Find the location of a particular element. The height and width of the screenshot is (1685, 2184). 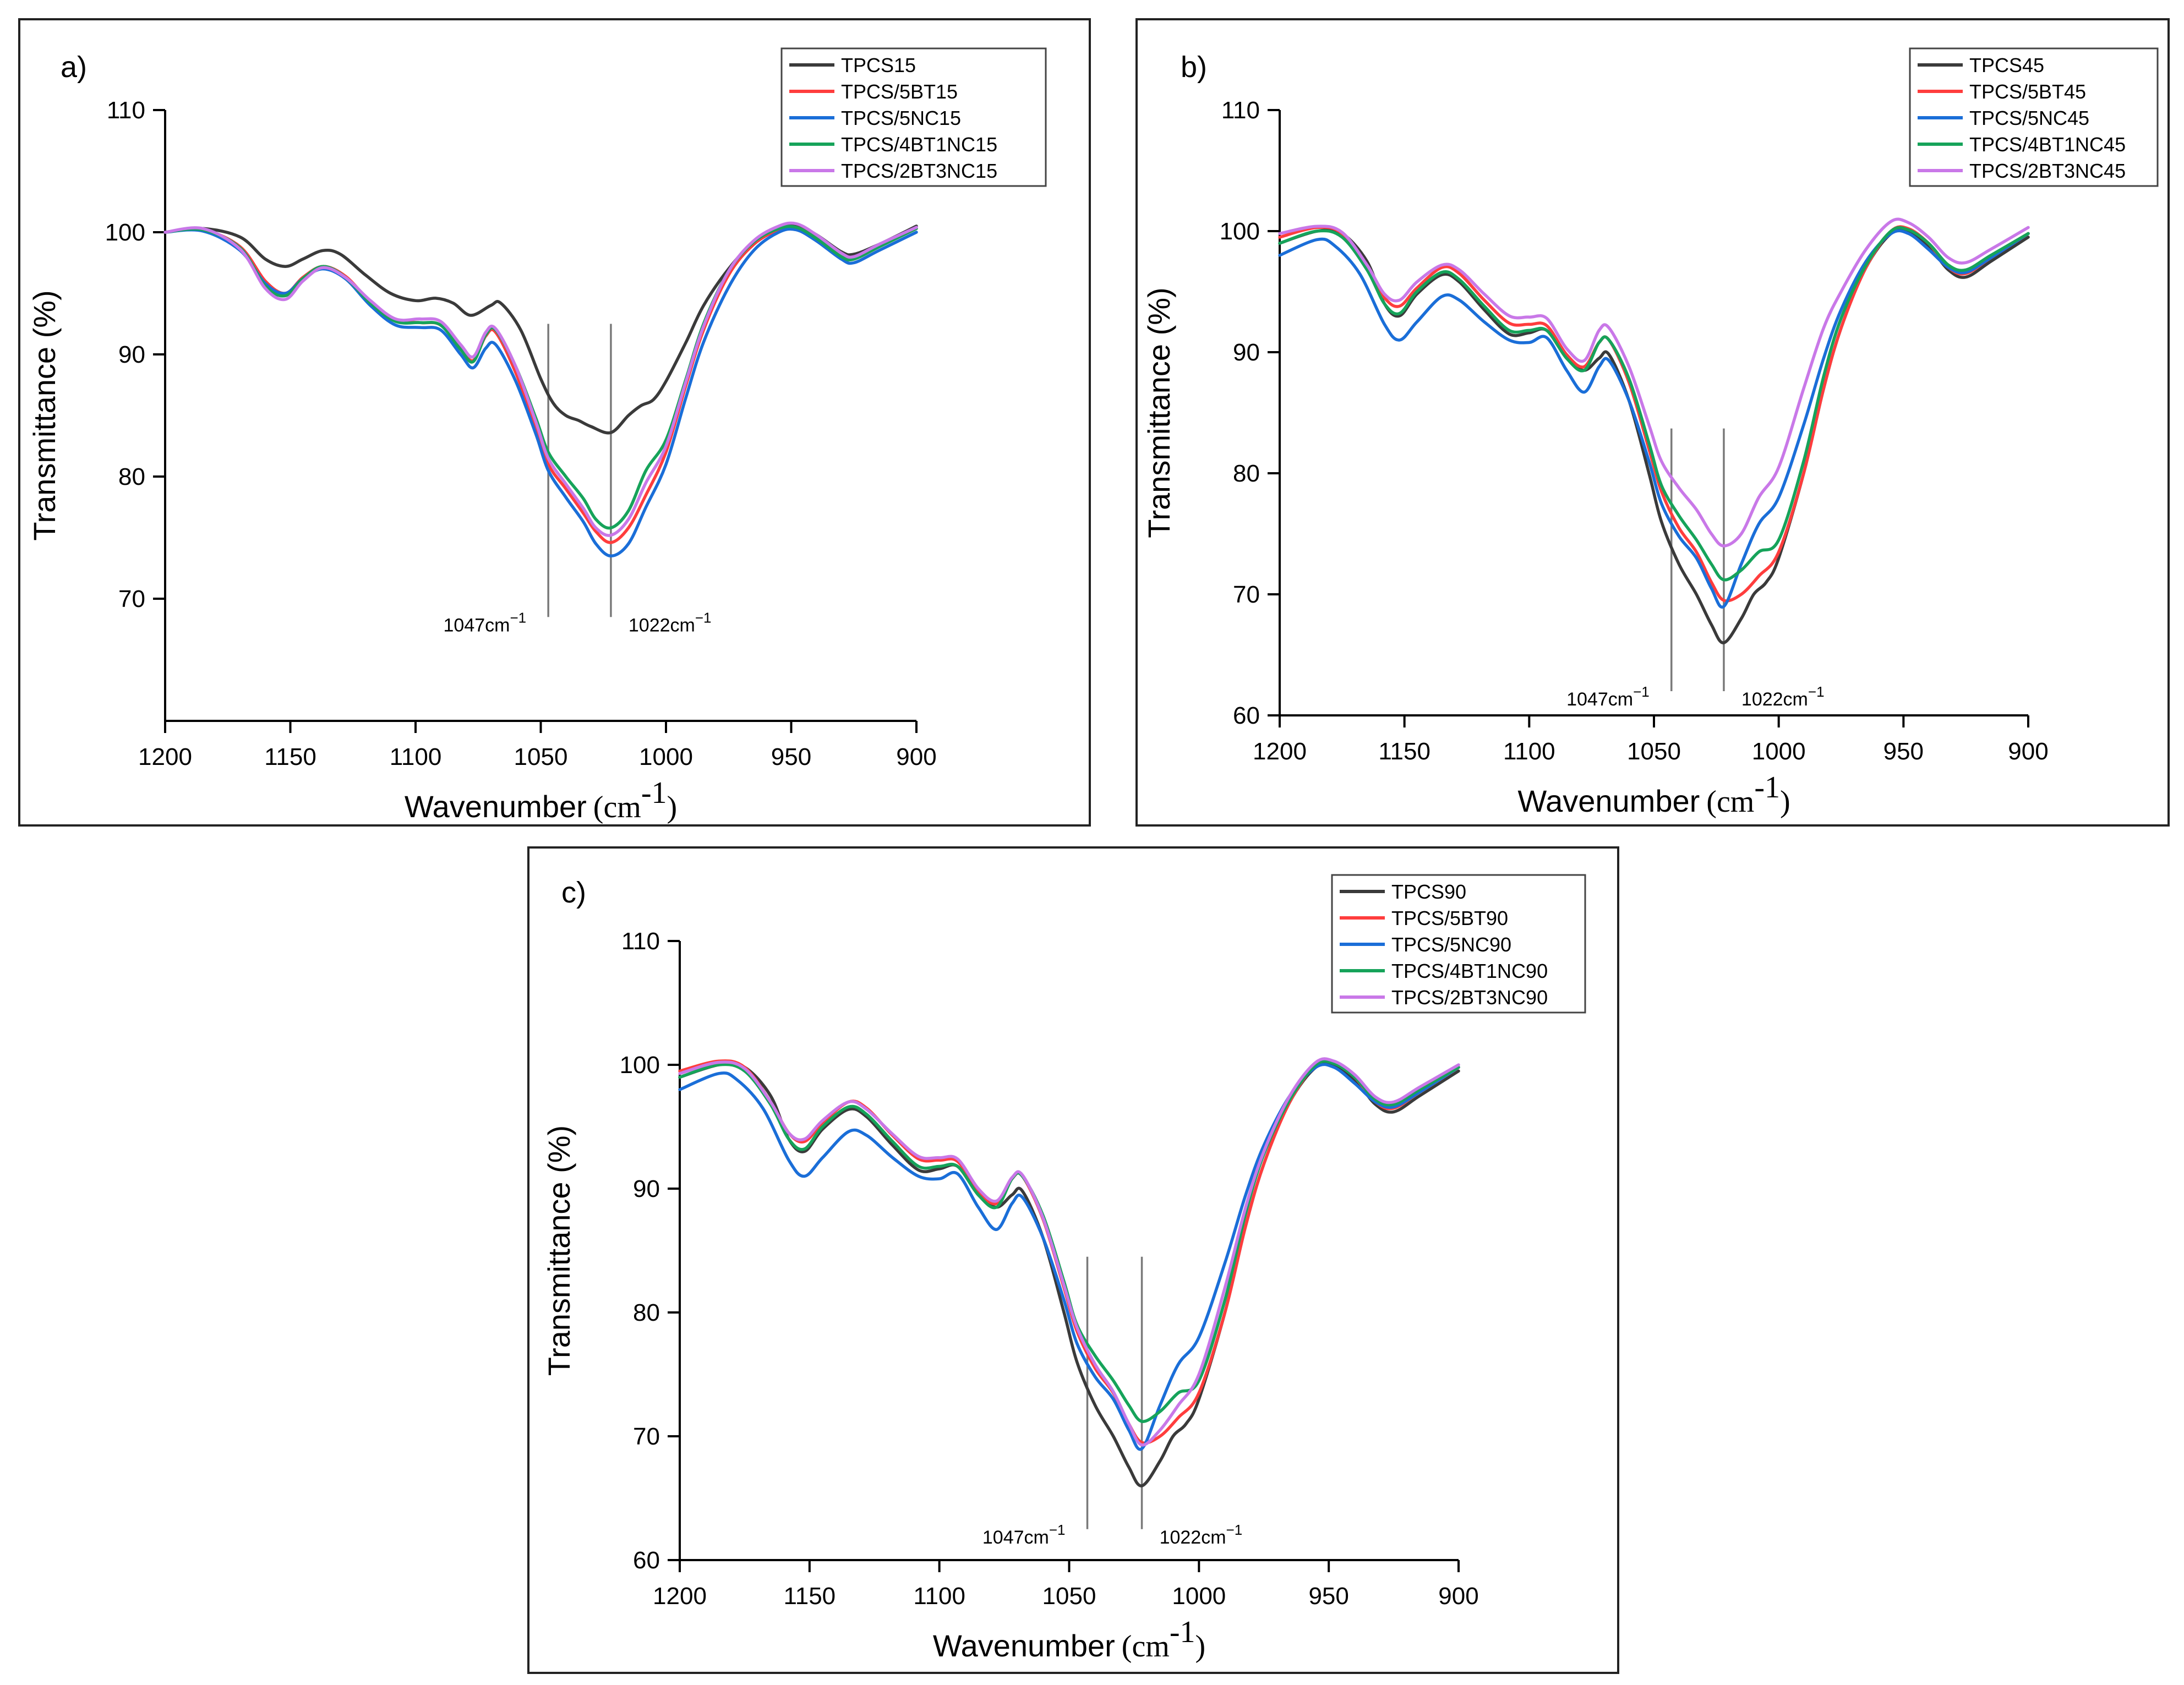

legend-label: TPCS/5NC45 is located at coordinates (2029, 118).